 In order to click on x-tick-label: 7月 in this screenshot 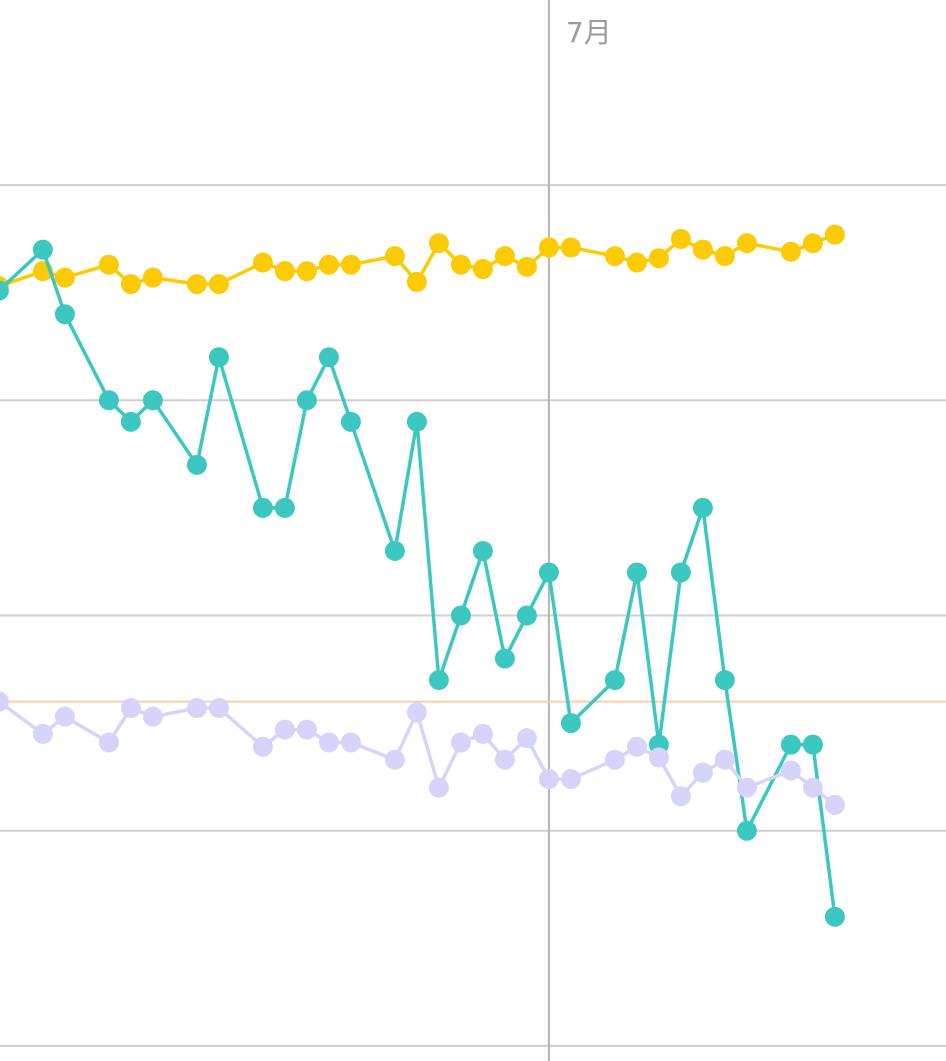, I will do `click(589, 32)`.